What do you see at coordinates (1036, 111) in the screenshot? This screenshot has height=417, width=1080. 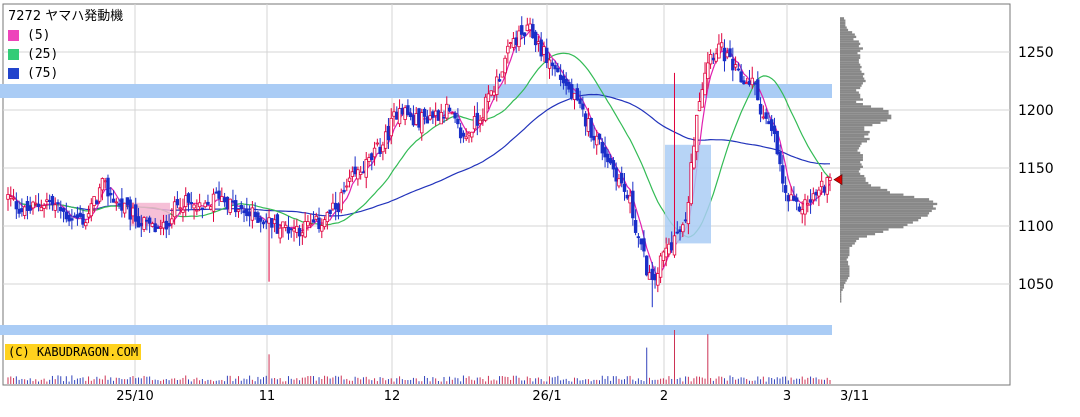 I see `y-tick-label: 1200` at bounding box center [1036, 111].